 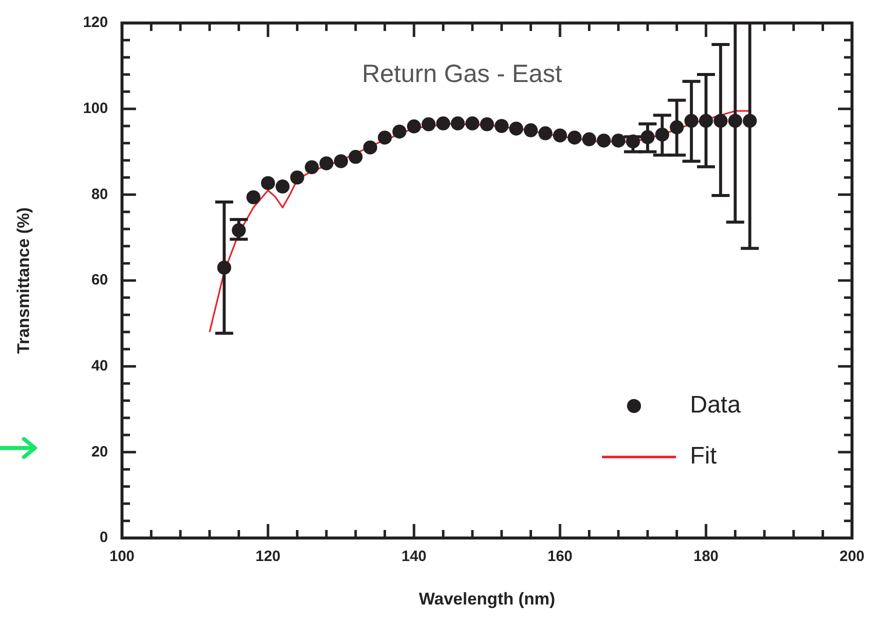 I want to click on legend-label: Data, so click(x=716, y=405).